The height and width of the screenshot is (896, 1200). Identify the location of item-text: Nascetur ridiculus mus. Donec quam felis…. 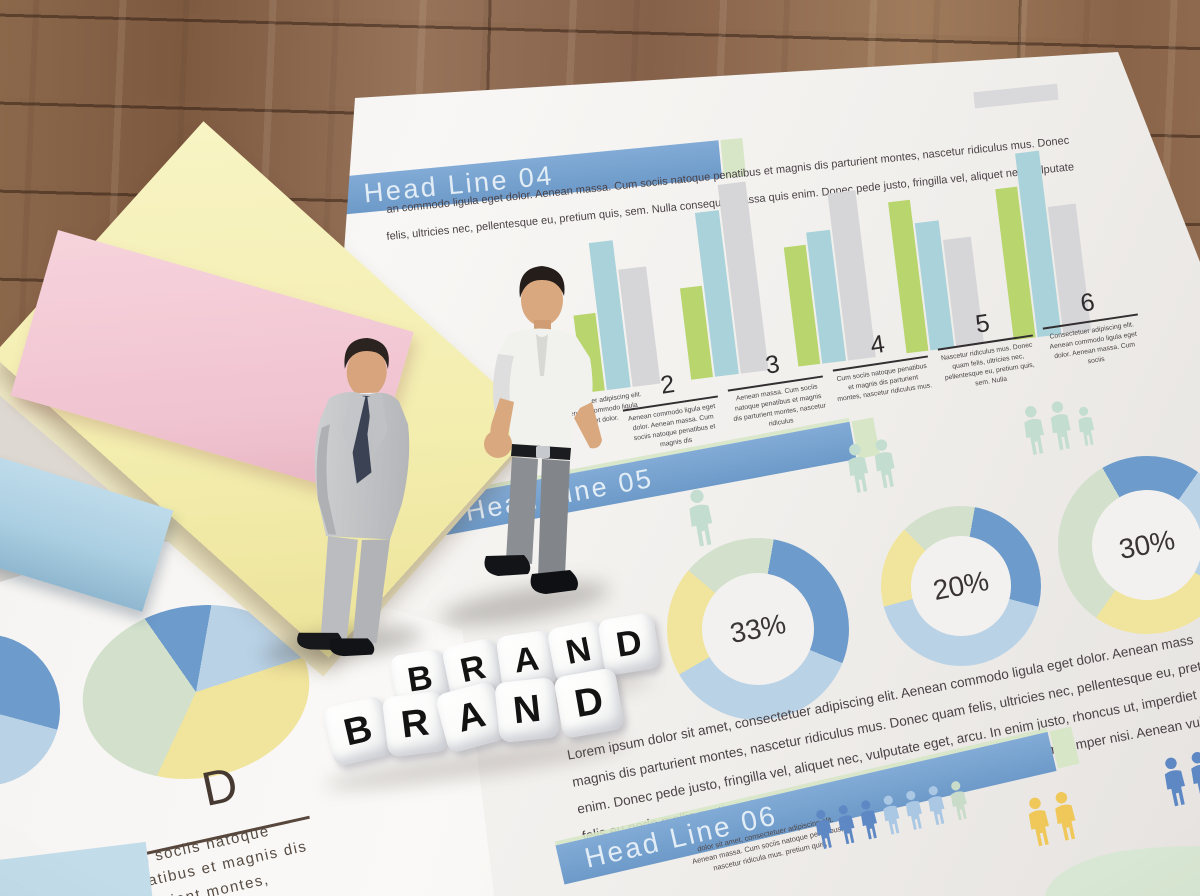
(988, 364).